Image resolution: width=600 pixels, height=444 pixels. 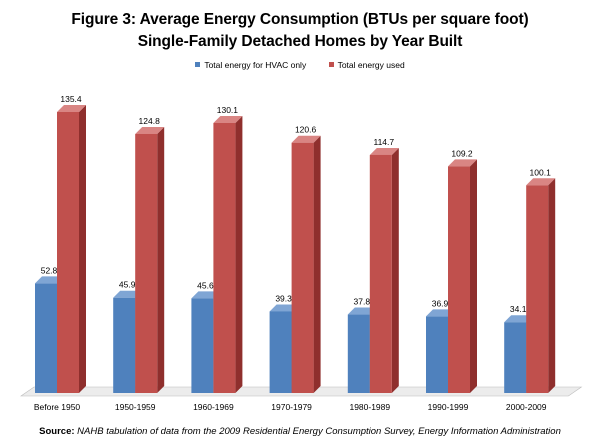 What do you see at coordinates (362, 302) in the screenshot?
I see `data-label-hvac-4: 37.8` at bounding box center [362, 302].